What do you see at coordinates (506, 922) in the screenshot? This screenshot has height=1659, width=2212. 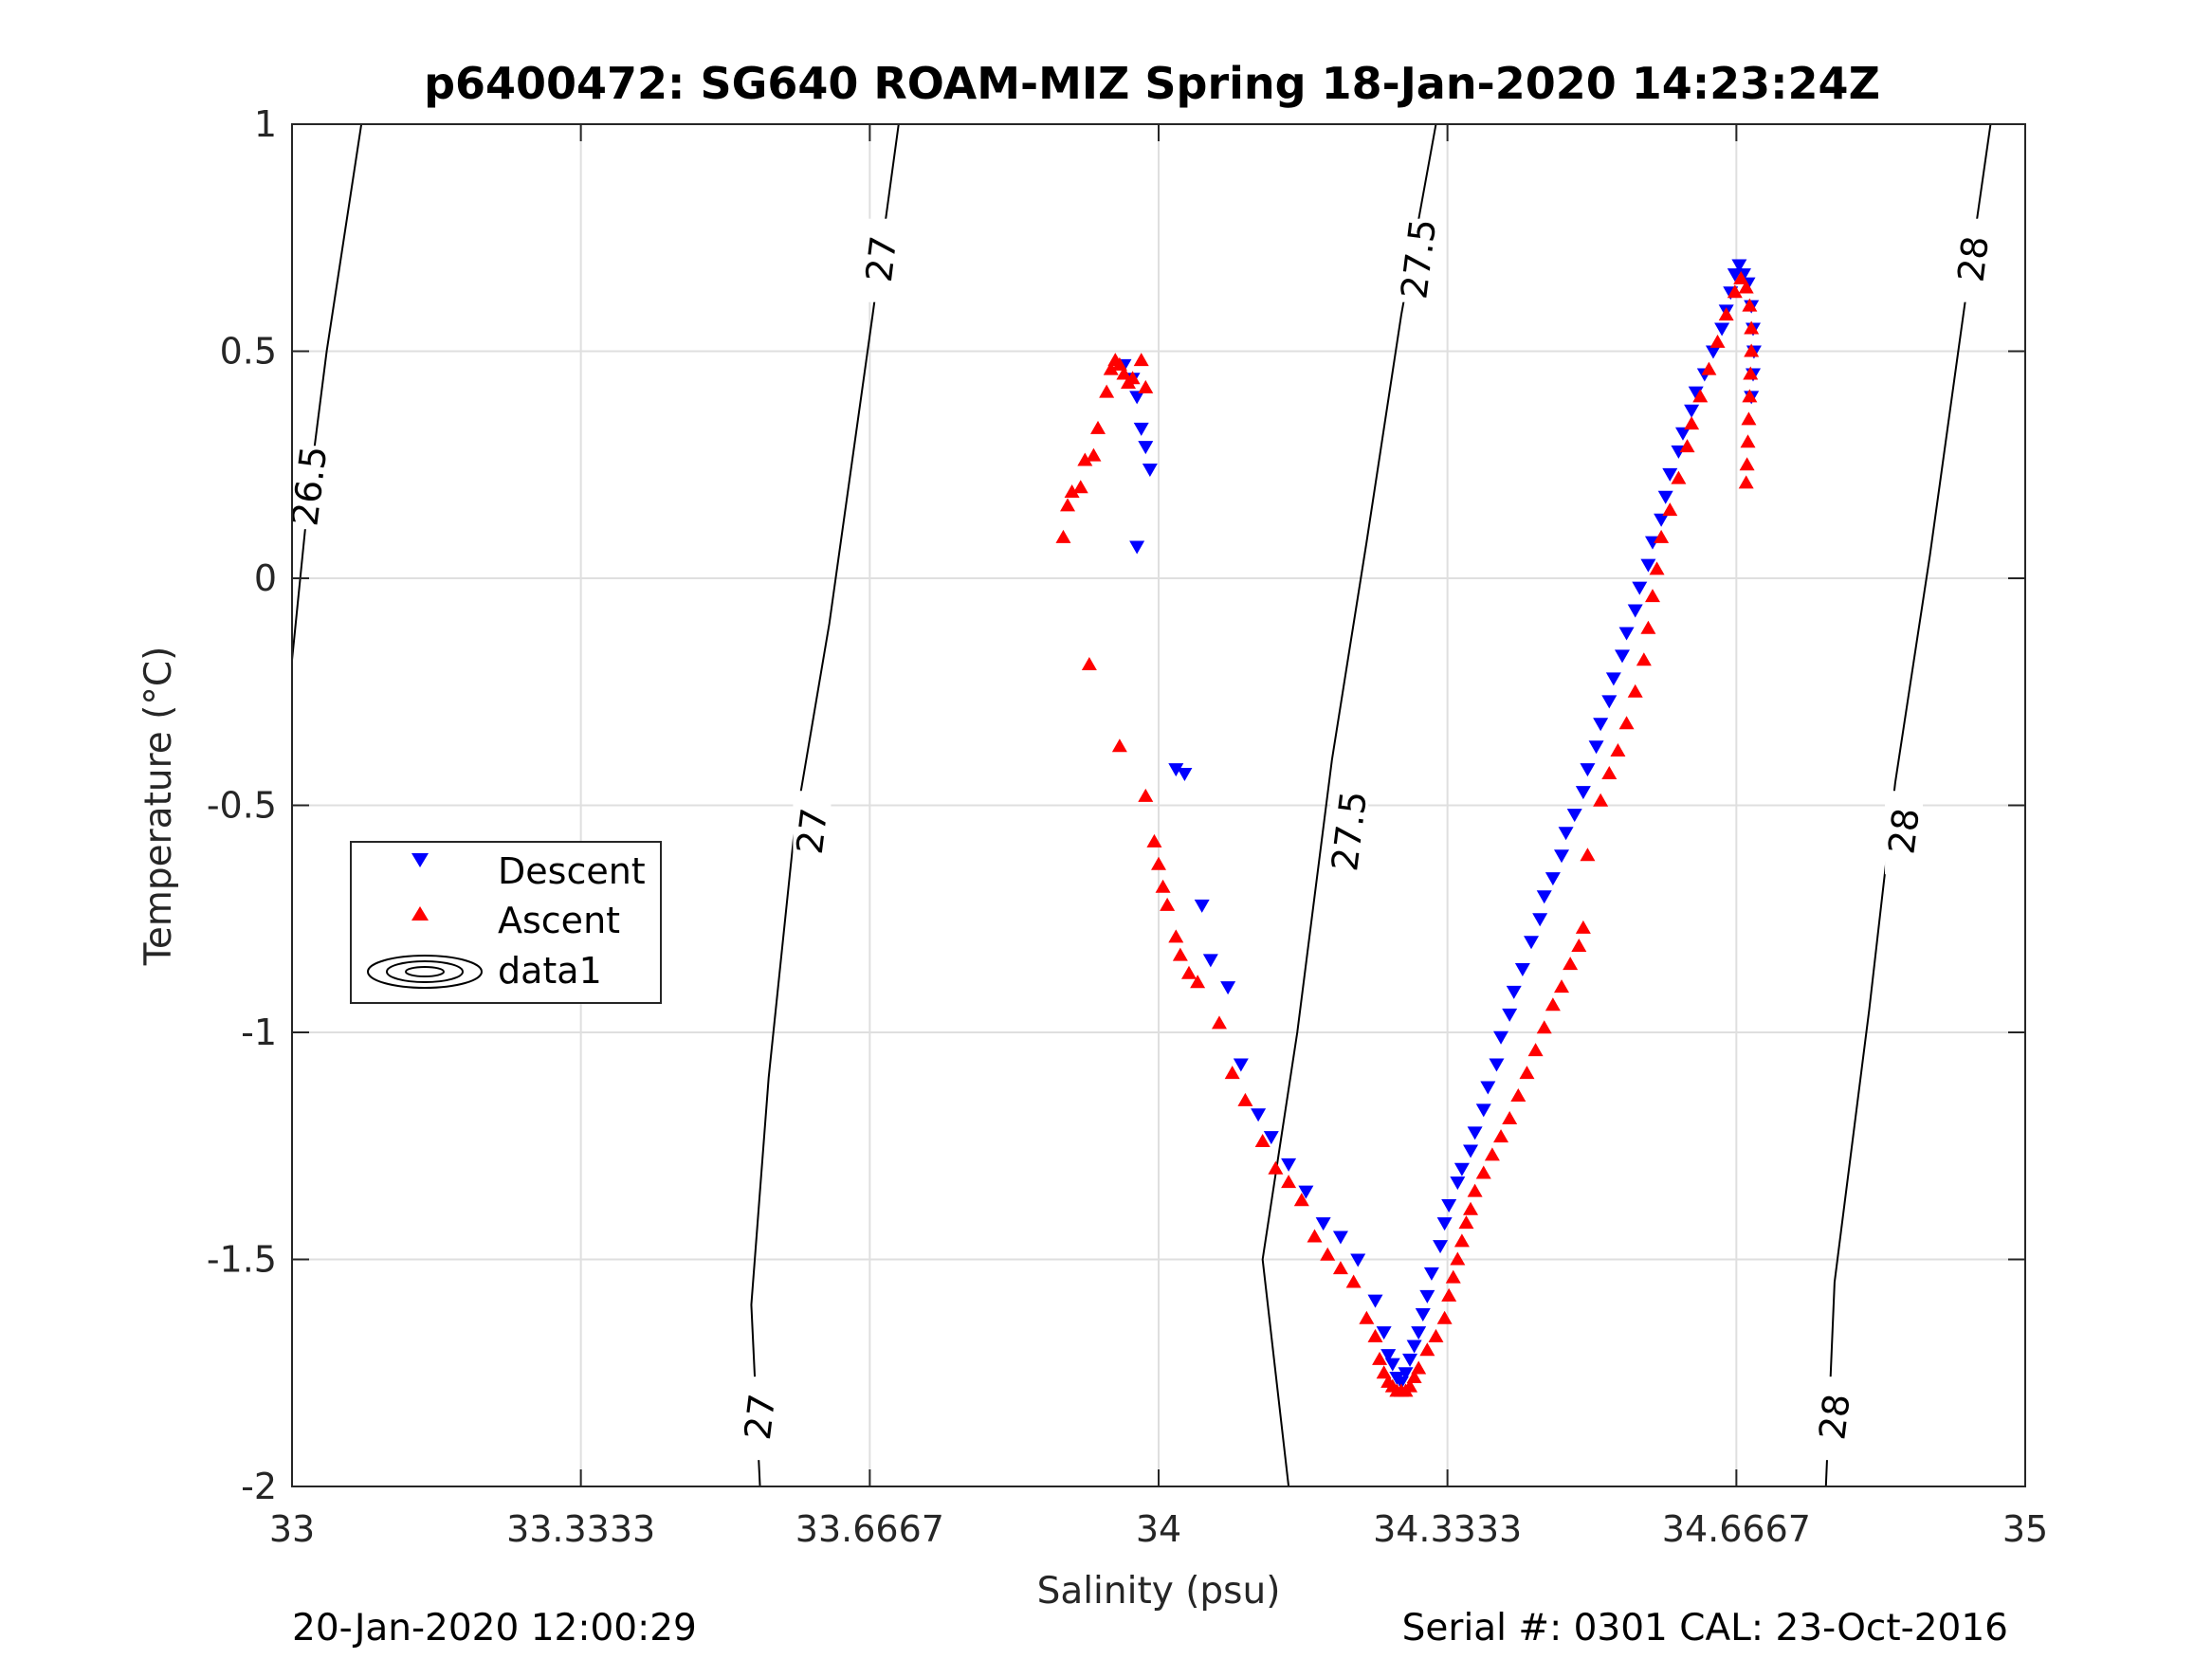 I see `legend: Descent Ascent data1` at bounding box center [506, 922].